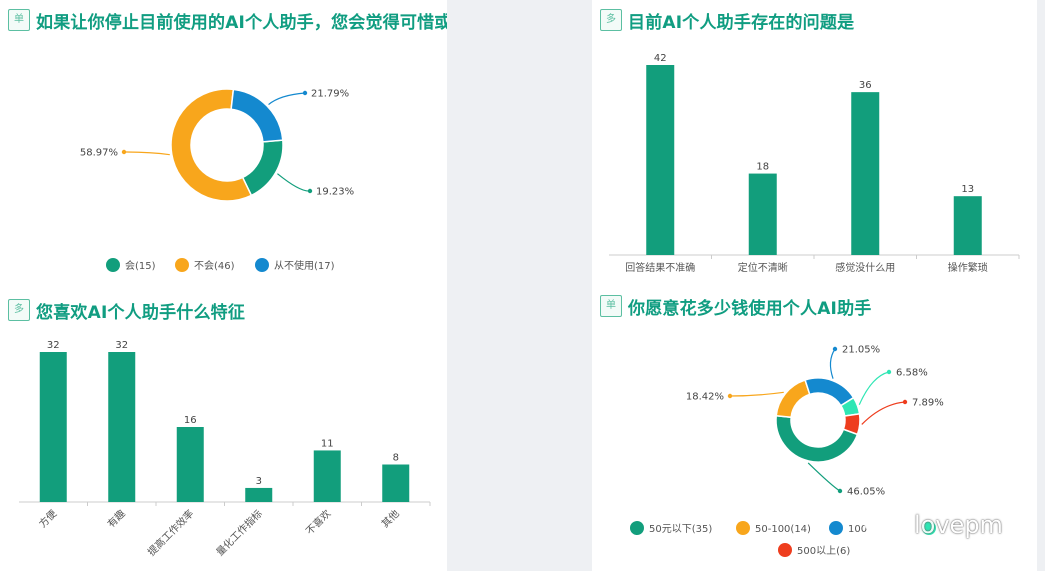  What do you see at coordinates (327, 443) in the screenshot?
I see `bar-value-label: 11` at bounding box center [327, 443].